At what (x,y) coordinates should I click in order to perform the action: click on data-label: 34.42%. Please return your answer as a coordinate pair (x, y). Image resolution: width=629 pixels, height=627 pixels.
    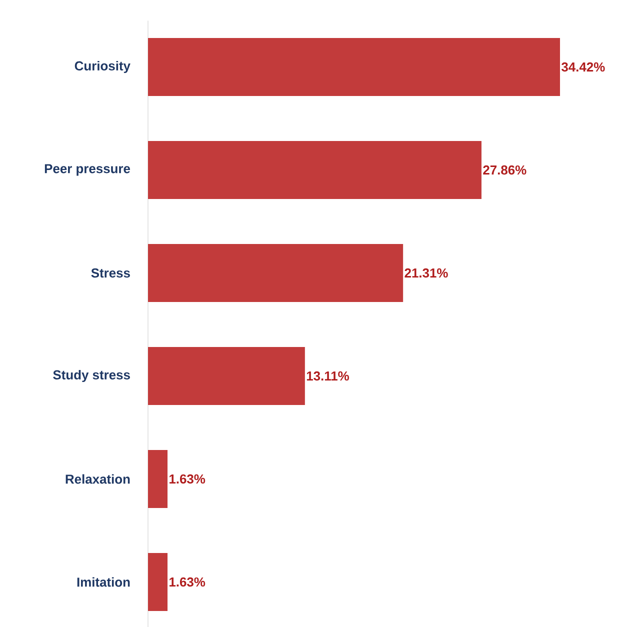
    Looking at the image, I should click on (583, 67).